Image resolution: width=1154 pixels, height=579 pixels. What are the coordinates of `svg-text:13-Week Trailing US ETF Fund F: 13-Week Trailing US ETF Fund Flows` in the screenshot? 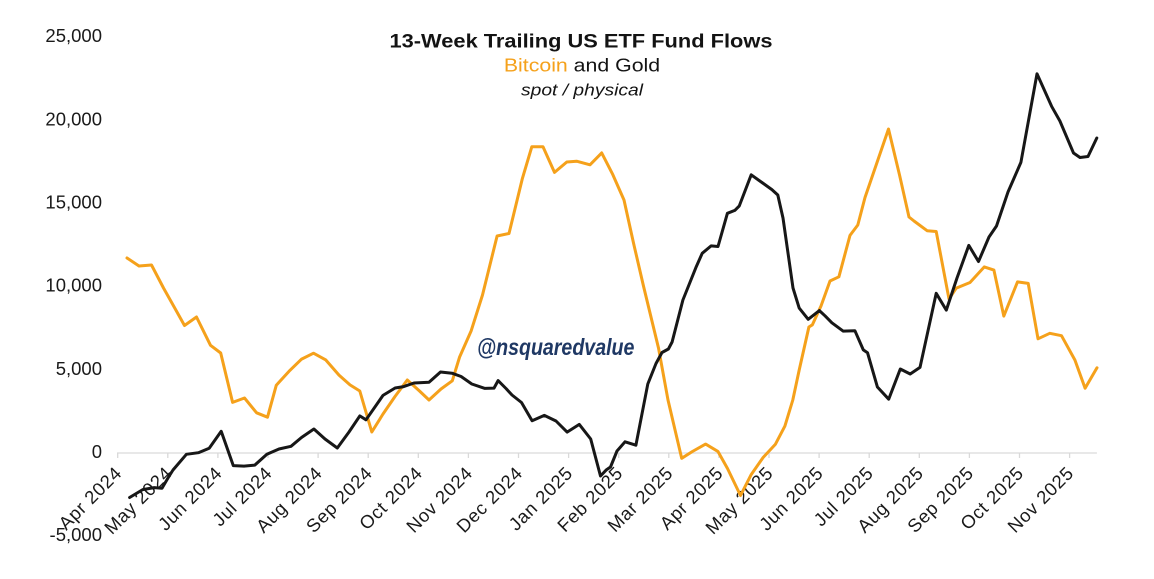 It's located at (581, 42).